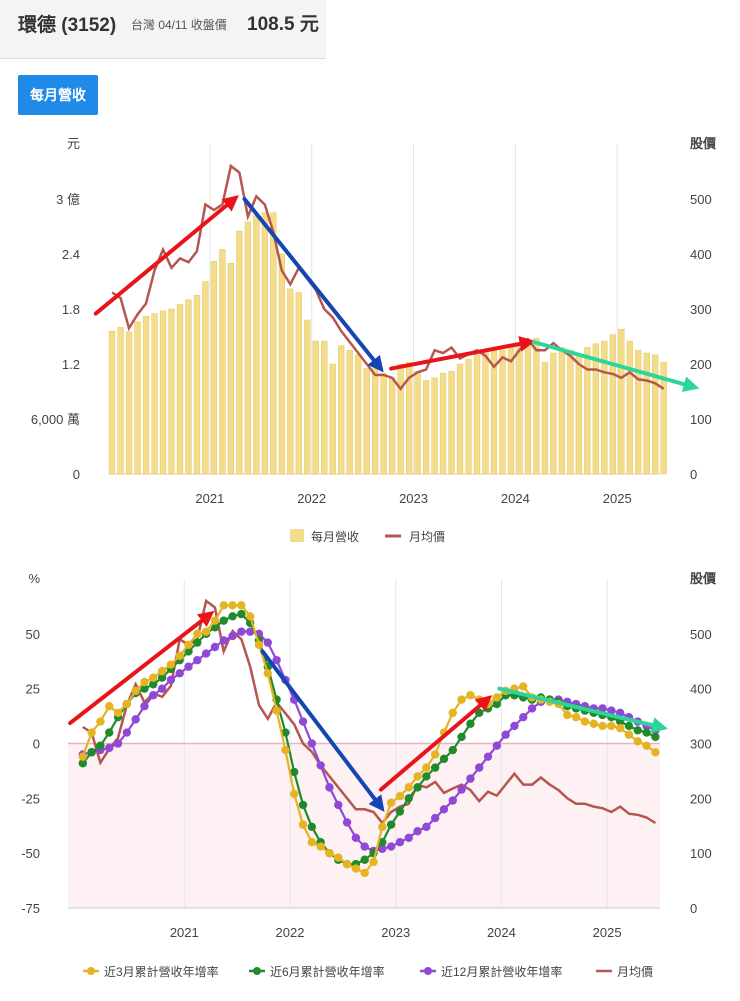  Describe the element at coordinates (327, 971) in the screenshot. I see `legend-label: 近6月累計營收年增率` at that location.